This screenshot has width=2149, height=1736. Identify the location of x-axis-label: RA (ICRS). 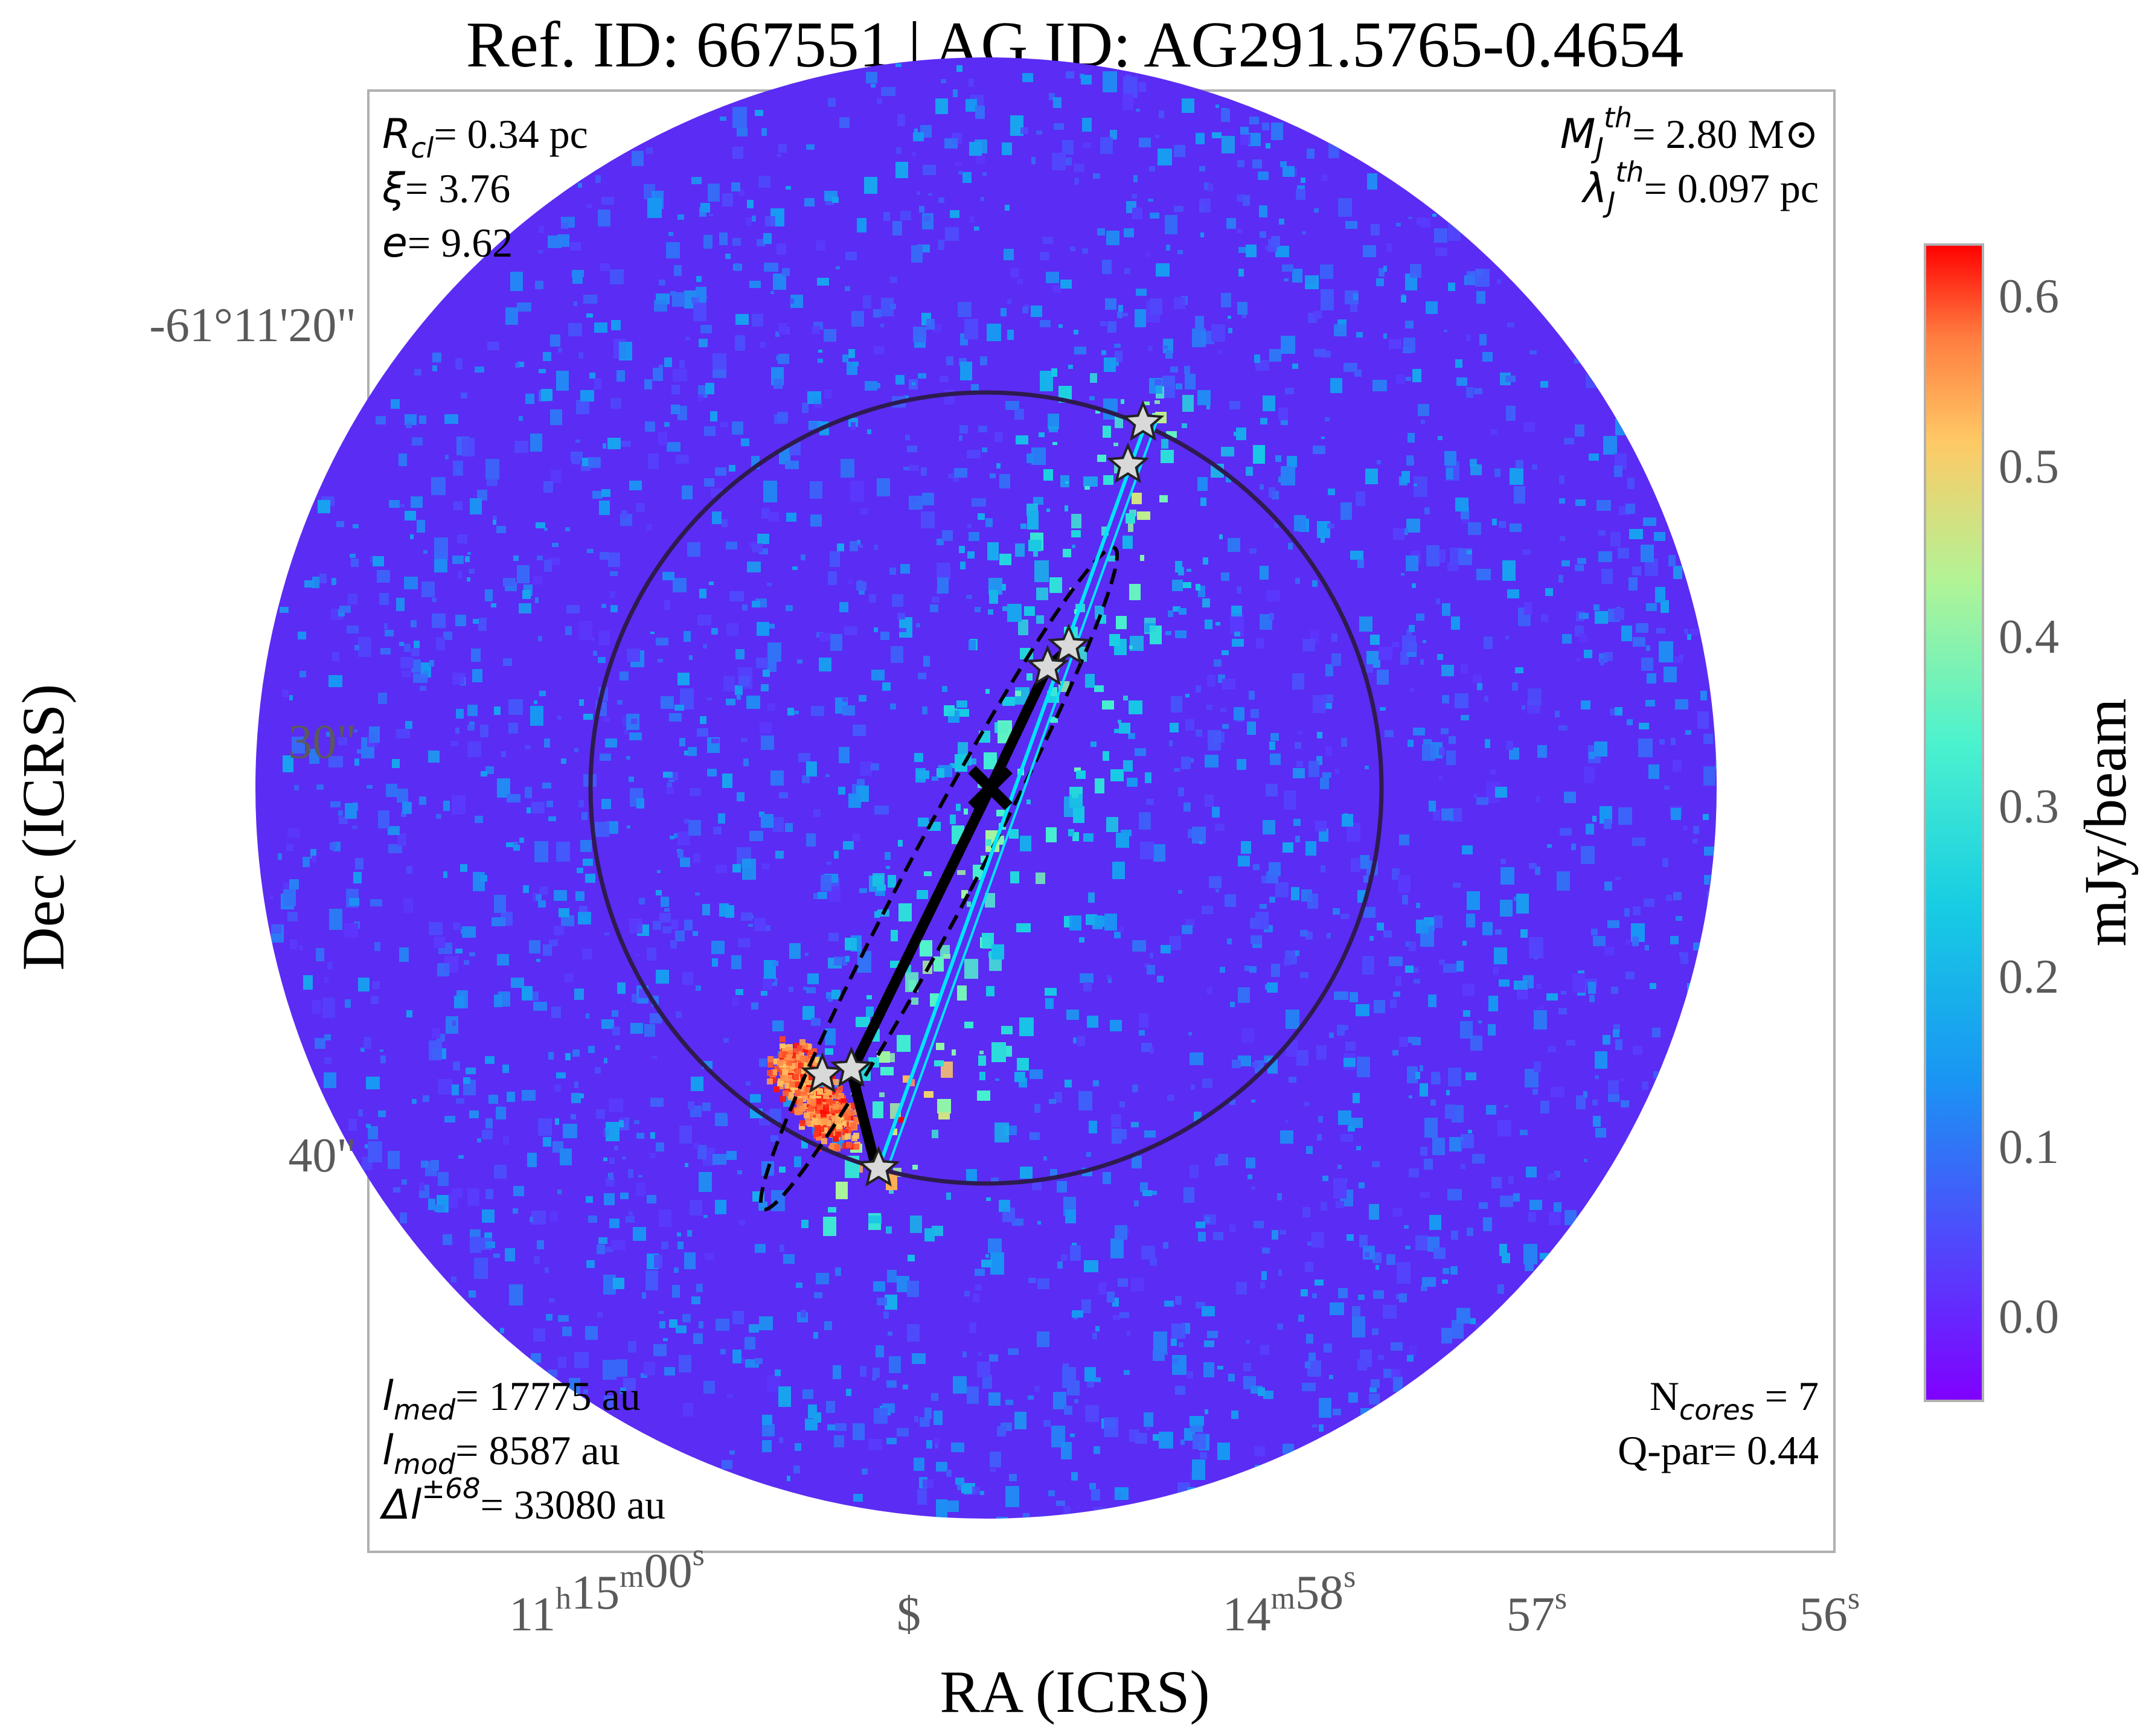
(1074, 1691).